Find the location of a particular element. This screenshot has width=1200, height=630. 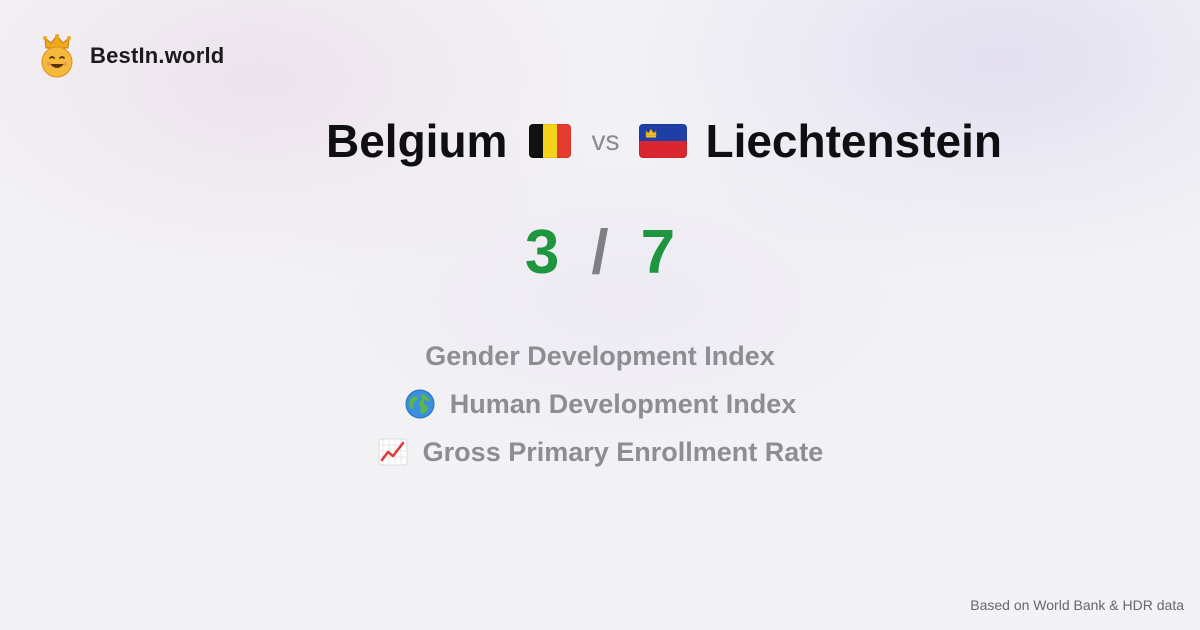

list-item: Gender Development Index is located at coordinates (600, 356).